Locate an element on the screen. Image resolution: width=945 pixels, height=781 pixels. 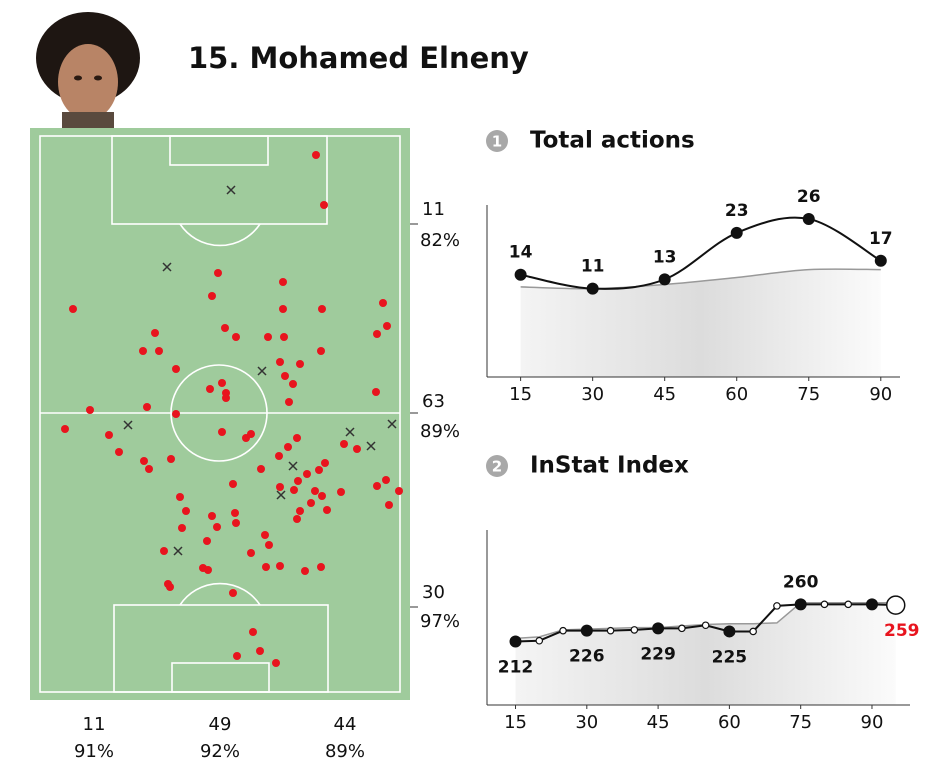
zone-count: 44 is located at coordinates (345, 724).